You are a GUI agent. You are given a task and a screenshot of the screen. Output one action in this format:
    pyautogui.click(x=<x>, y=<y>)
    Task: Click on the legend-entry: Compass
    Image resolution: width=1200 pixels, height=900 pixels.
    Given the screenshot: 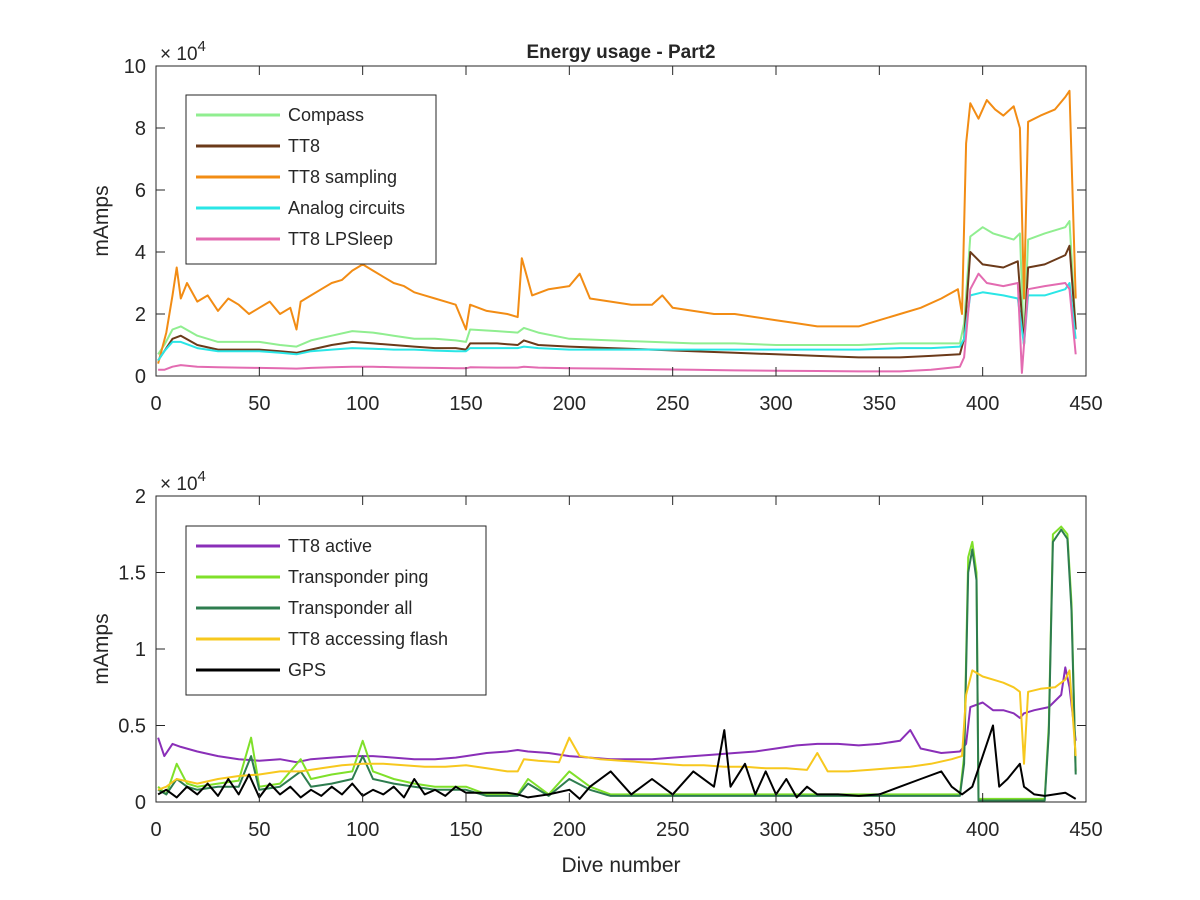 What is the action you would take?
    pyautogui.click(x=326, y=115)
    